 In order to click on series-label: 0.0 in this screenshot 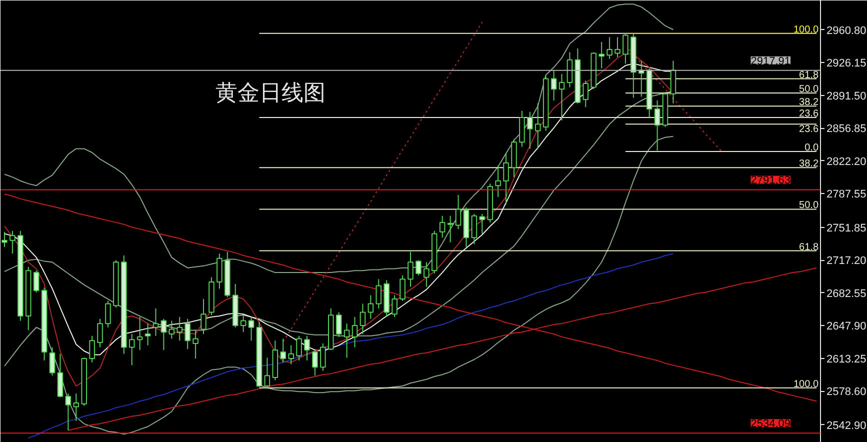, I will do `click(811, 148)`.